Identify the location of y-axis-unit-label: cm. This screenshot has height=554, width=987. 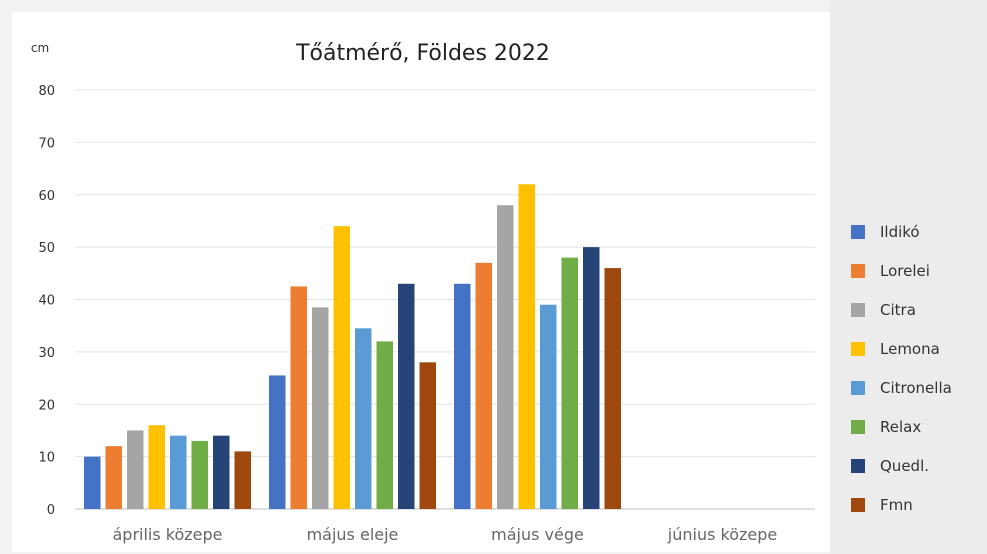
(40, 48).